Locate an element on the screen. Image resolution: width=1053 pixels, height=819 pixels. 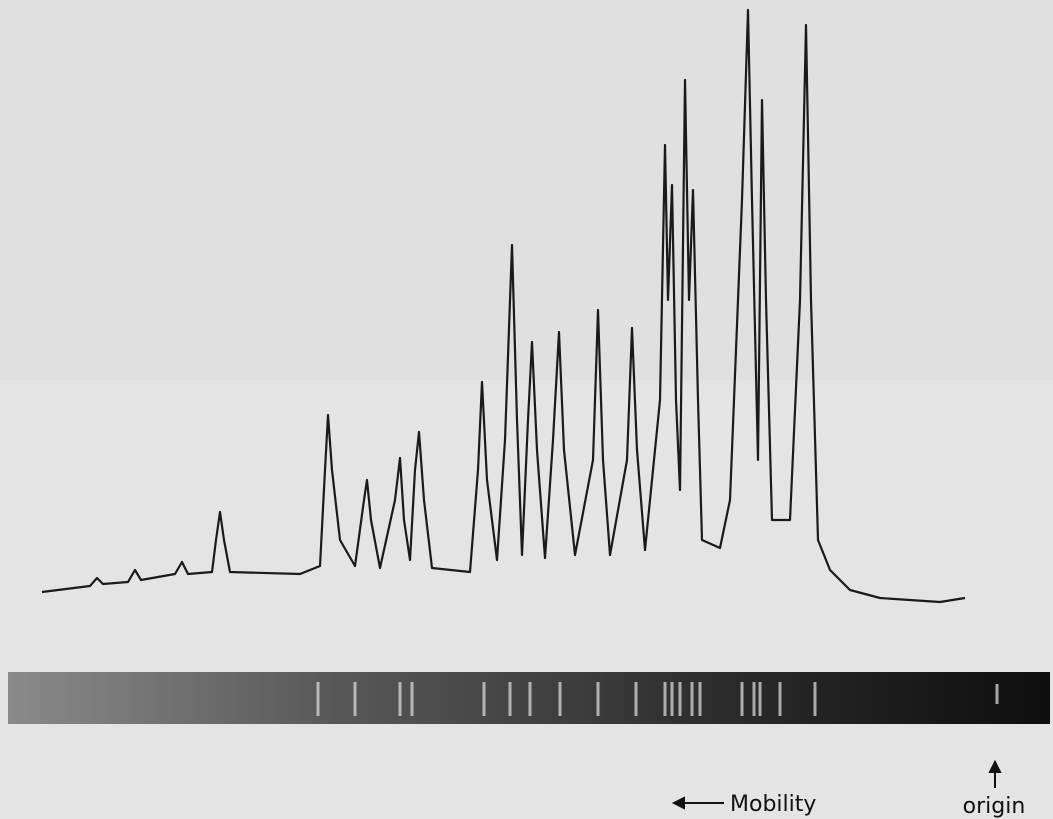
gel-bands is located at coordinates (657, 699).